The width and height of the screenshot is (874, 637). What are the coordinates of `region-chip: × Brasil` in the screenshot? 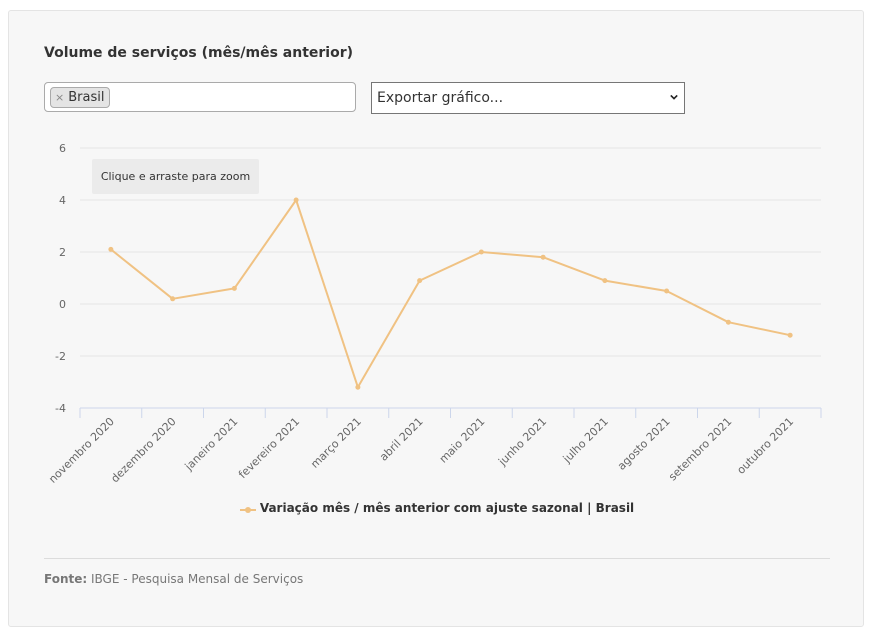 It's located at (80, 97).